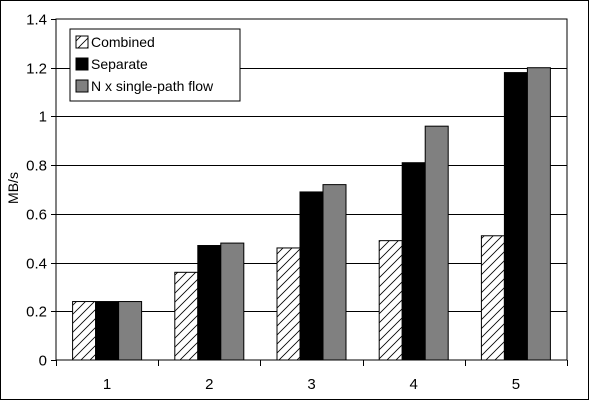 This screenshot has height=400, width=589. What do you see at coordinates (36, 20) in the screenshot?
I see `y-tick-label: 1.4` at bounding box center [36, 20].